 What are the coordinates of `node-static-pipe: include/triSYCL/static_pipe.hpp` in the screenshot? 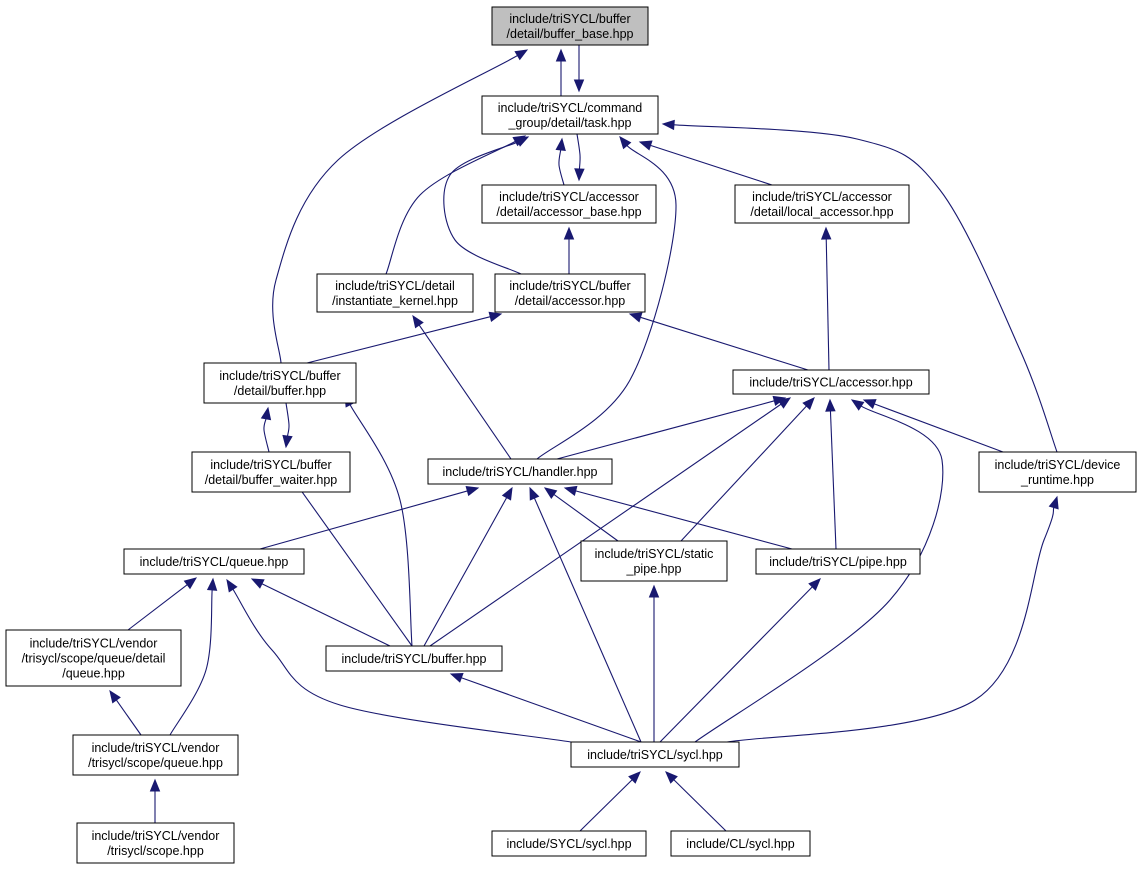 It's located at (654, 561).